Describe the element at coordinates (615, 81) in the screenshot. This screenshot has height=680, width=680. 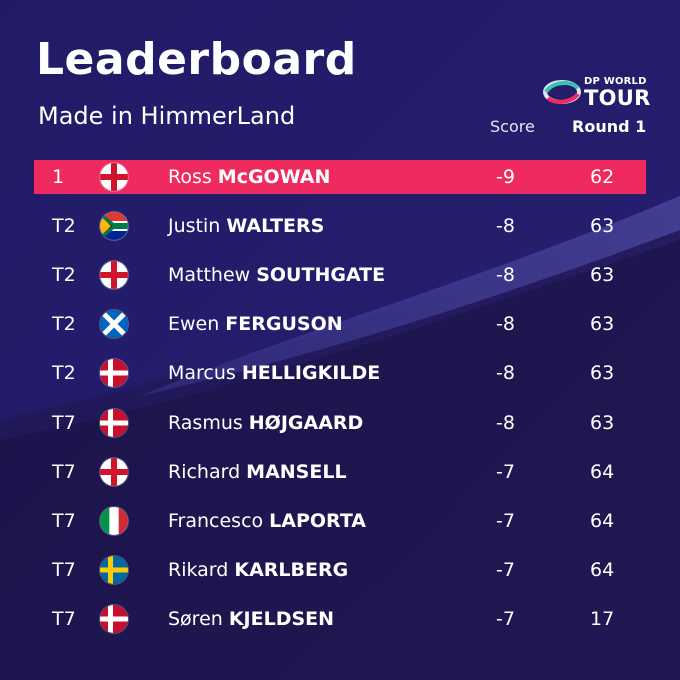
I see `logo-text-top: DP WORLD` at that location.